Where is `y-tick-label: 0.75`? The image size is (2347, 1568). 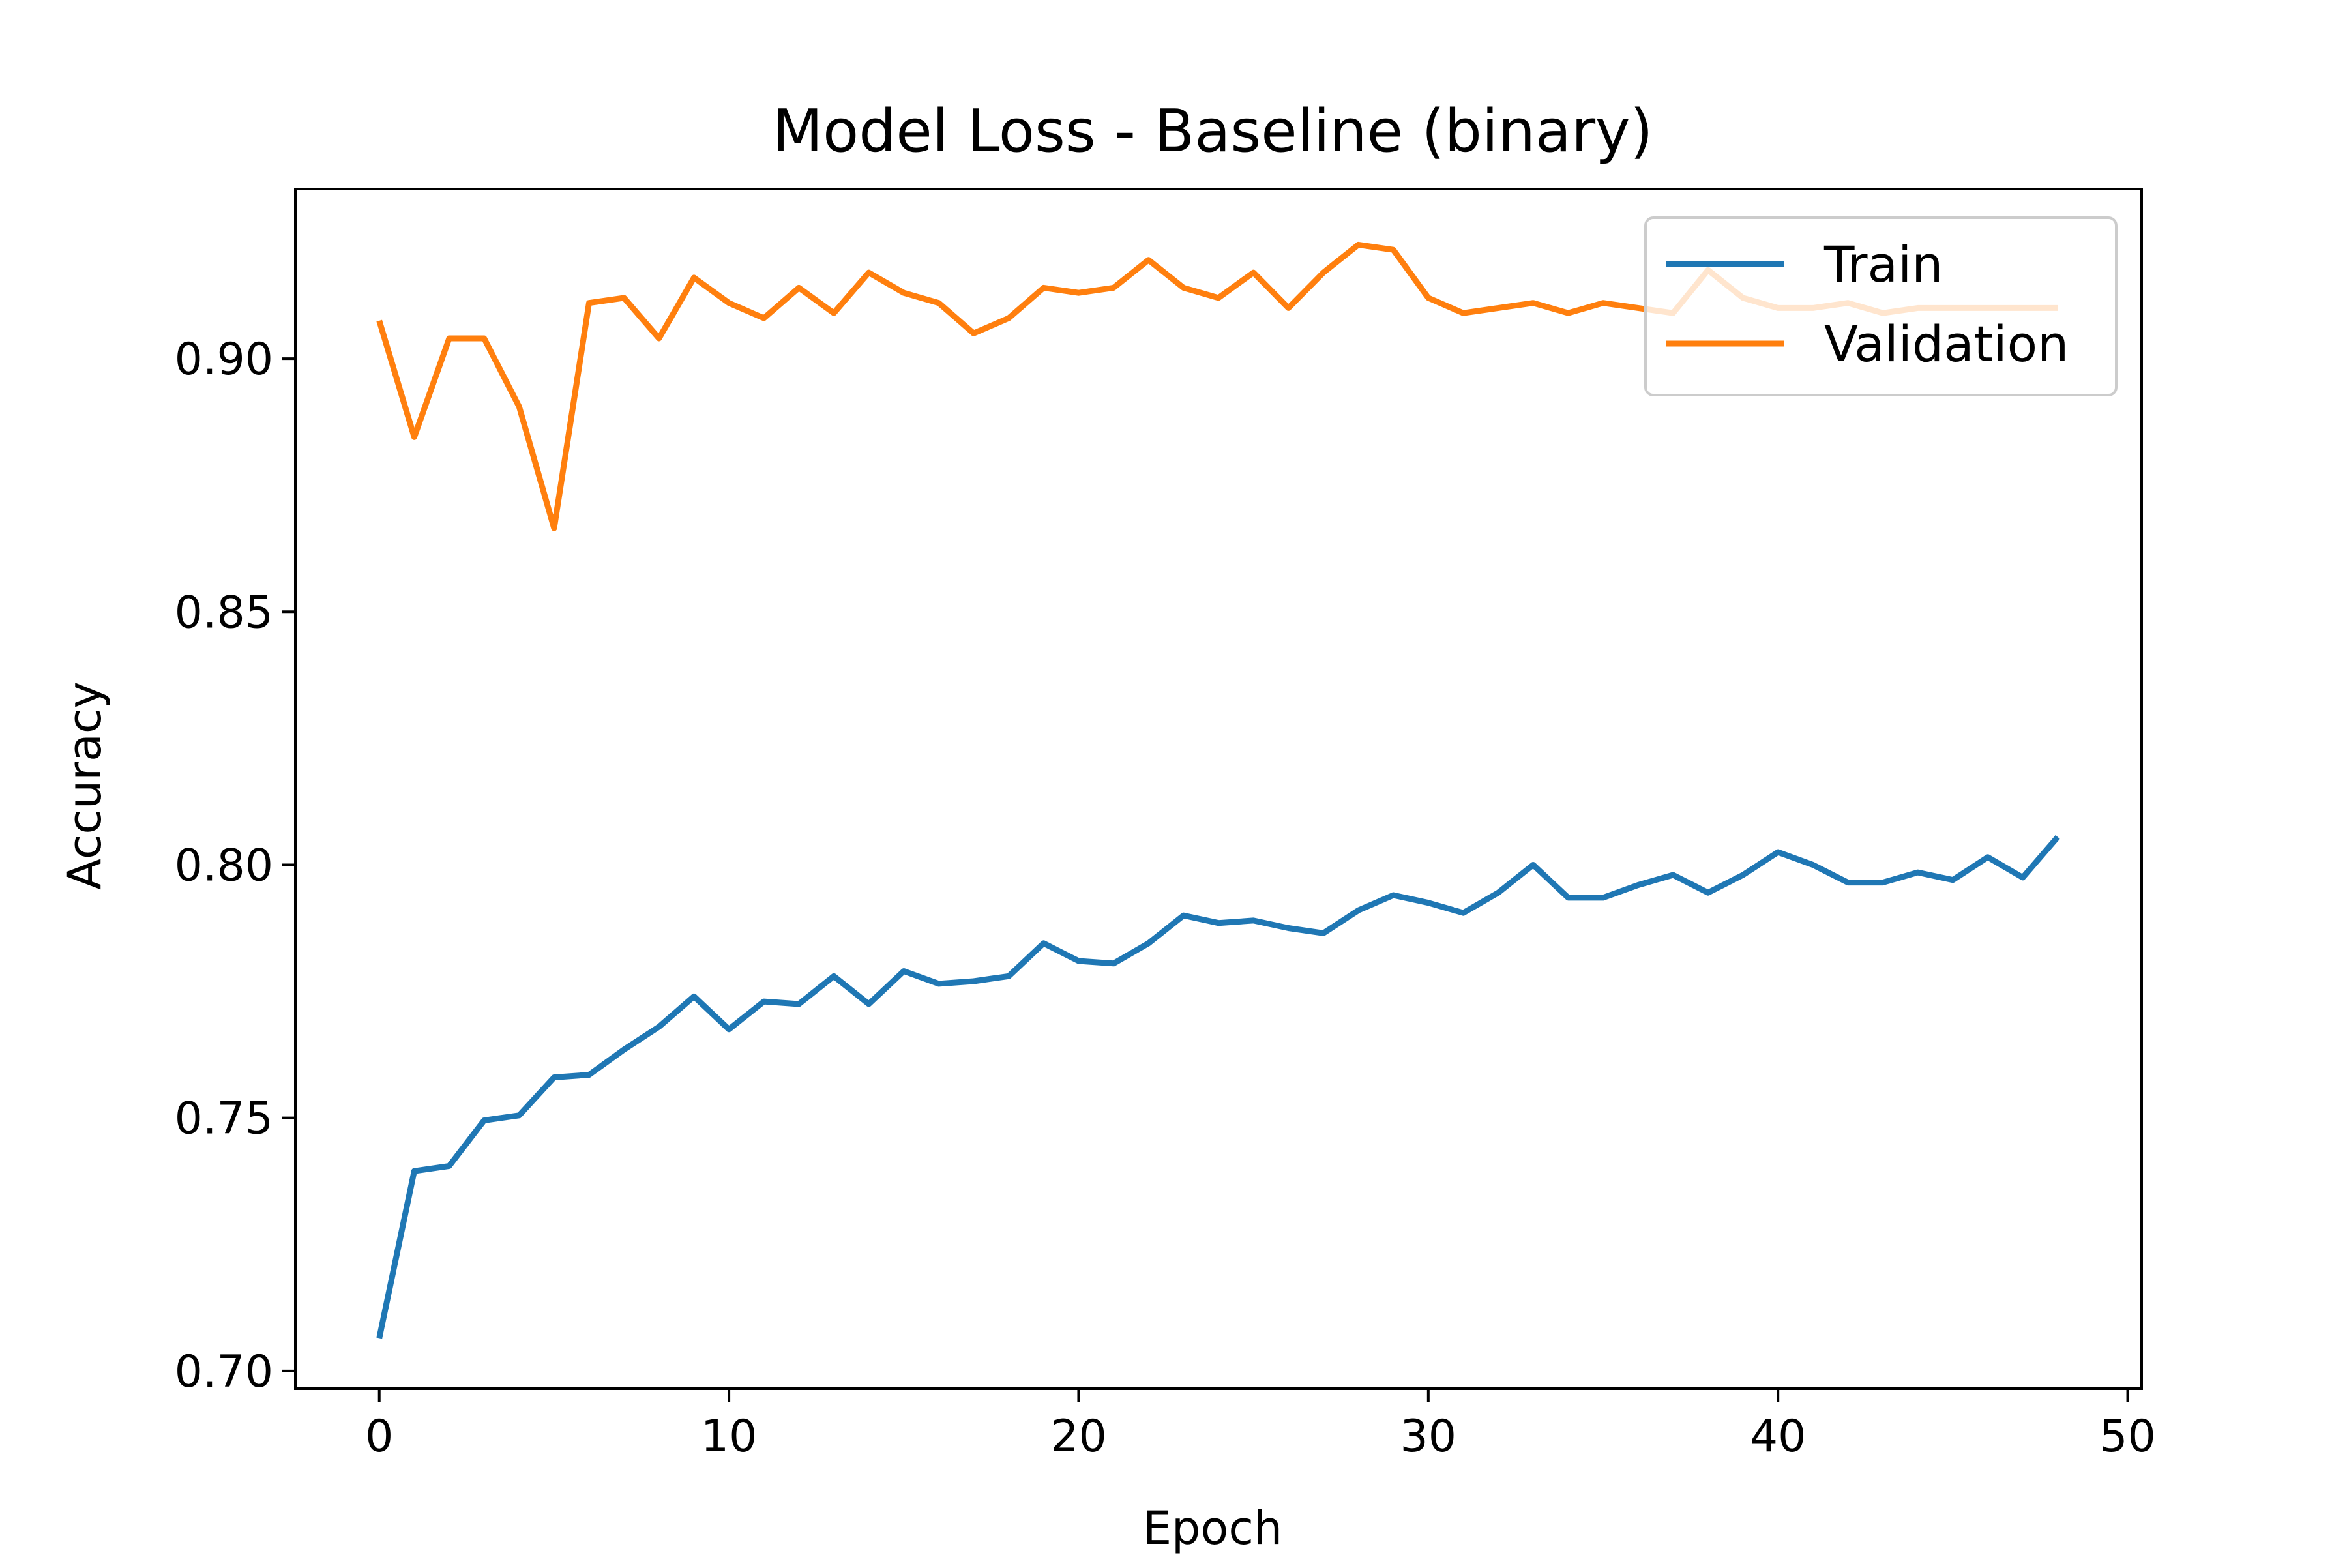 y-tick-label: 0.75 is located at coordinates (224, 1119).